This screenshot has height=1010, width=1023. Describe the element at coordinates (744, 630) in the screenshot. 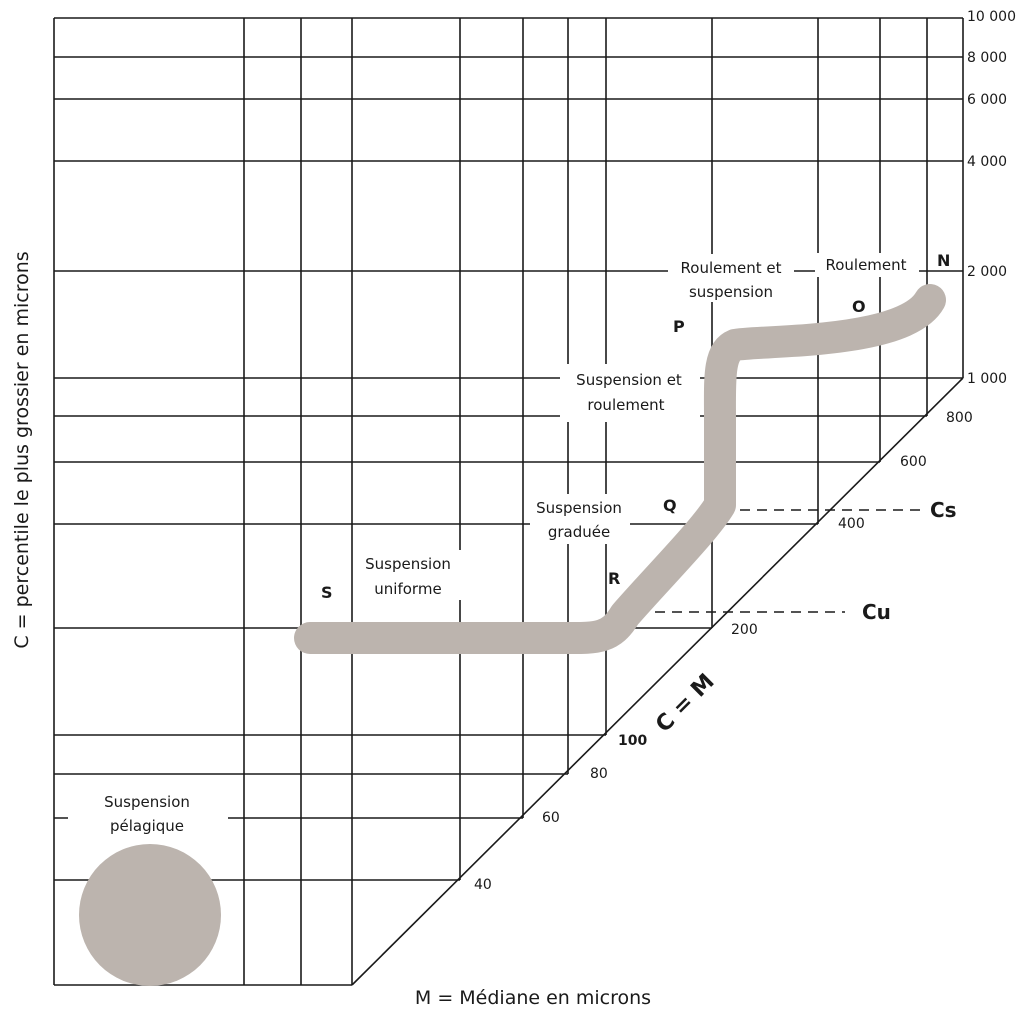

I see `tick-200: 200` at that location.